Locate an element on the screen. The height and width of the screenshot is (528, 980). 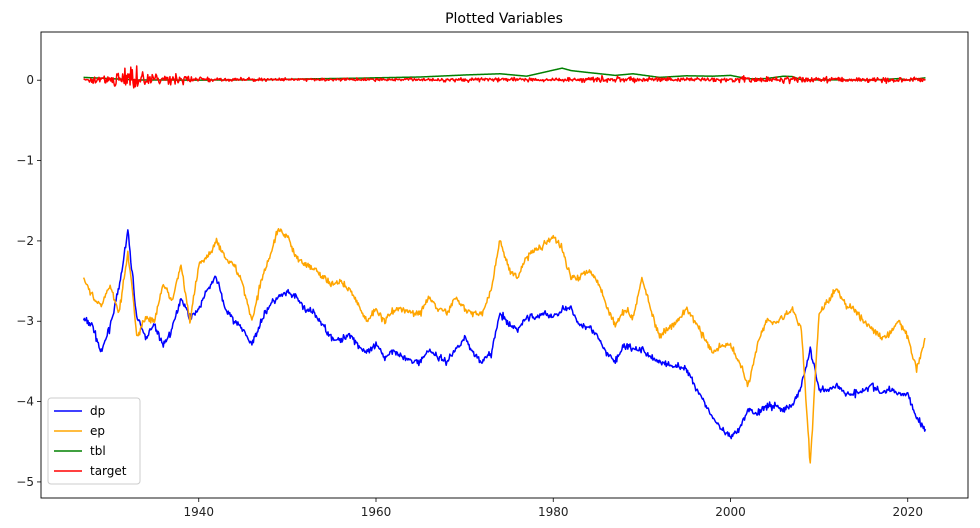
chart-title: Plotted Variables is located at coordinates (504, 19).